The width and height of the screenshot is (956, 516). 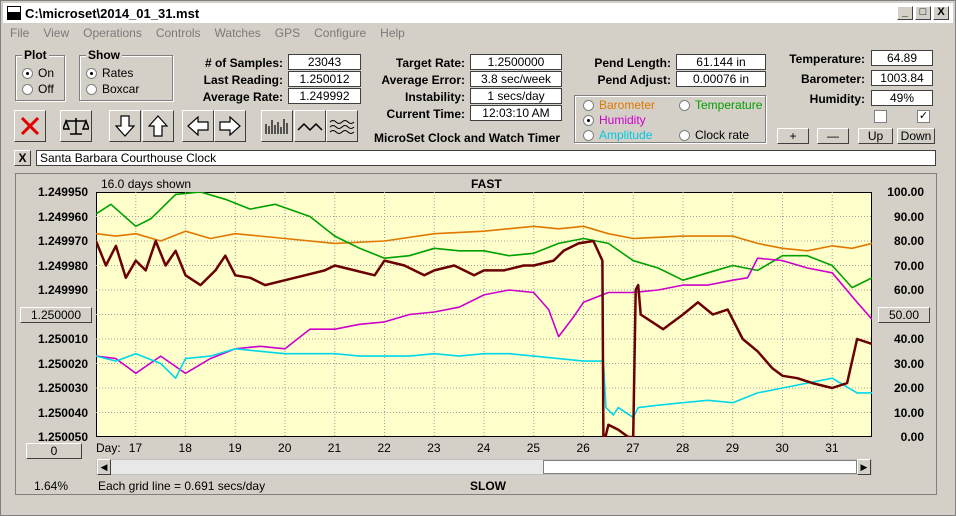 What do you see at coordinates (46, 89) in the screenshot?
I see `plot-off-label: Off` at bounding box center [46, 89].